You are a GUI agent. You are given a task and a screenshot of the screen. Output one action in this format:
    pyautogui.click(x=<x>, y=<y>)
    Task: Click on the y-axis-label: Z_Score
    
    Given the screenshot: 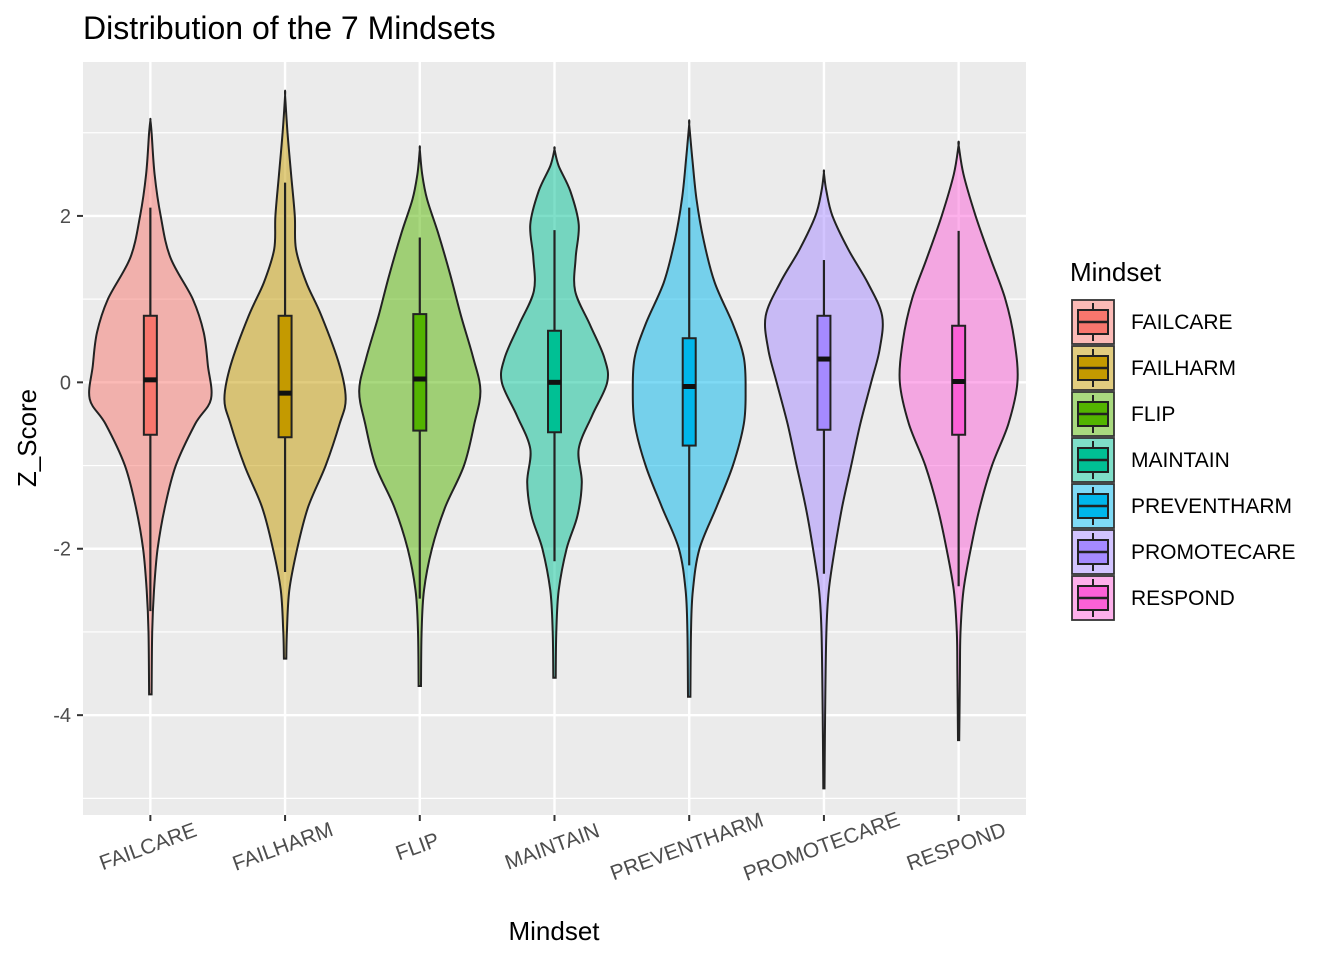 What is the action you would take?
    pyautogui.click(x=27, y=438)
    